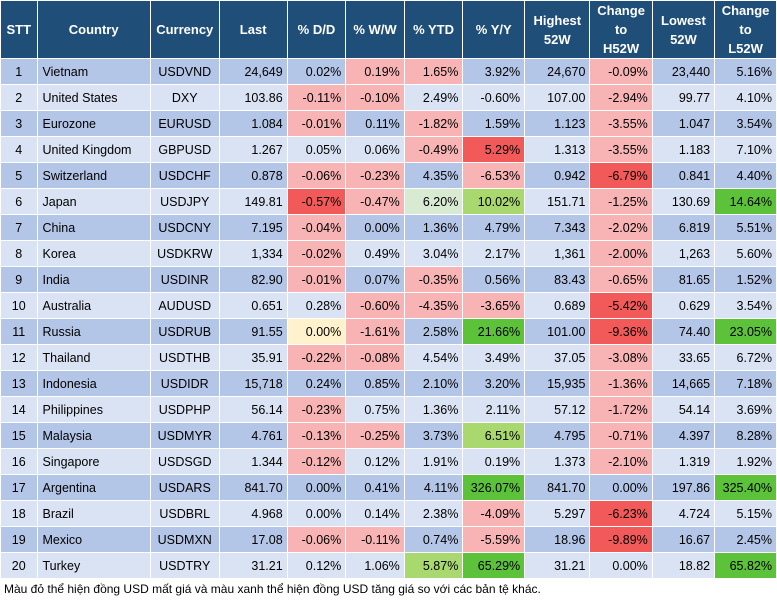 The image size is (777, 602). Describe the element at coordinates (93, 227) in the screenshot. I see `table-cell: China` at that location.